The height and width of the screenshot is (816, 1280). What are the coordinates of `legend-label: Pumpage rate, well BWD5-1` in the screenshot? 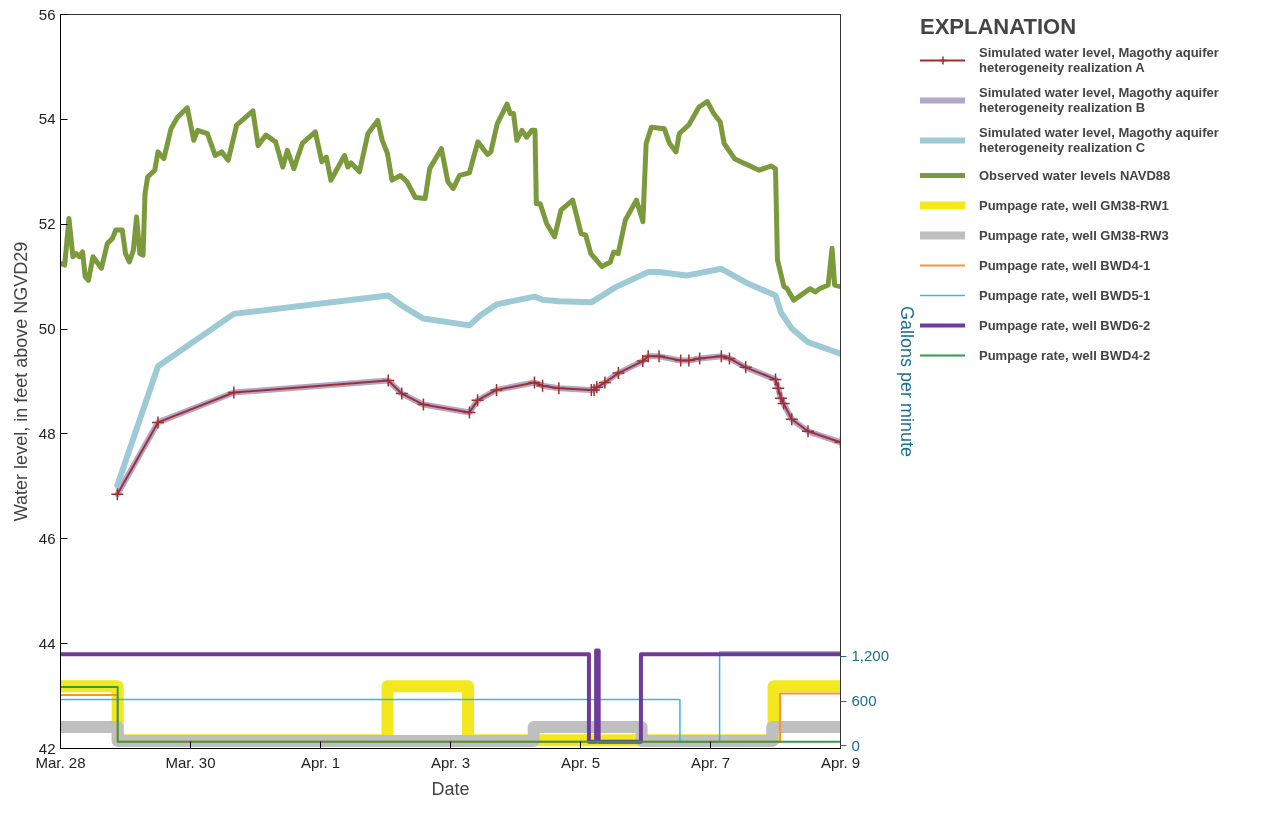 It's located at (1065, 295).